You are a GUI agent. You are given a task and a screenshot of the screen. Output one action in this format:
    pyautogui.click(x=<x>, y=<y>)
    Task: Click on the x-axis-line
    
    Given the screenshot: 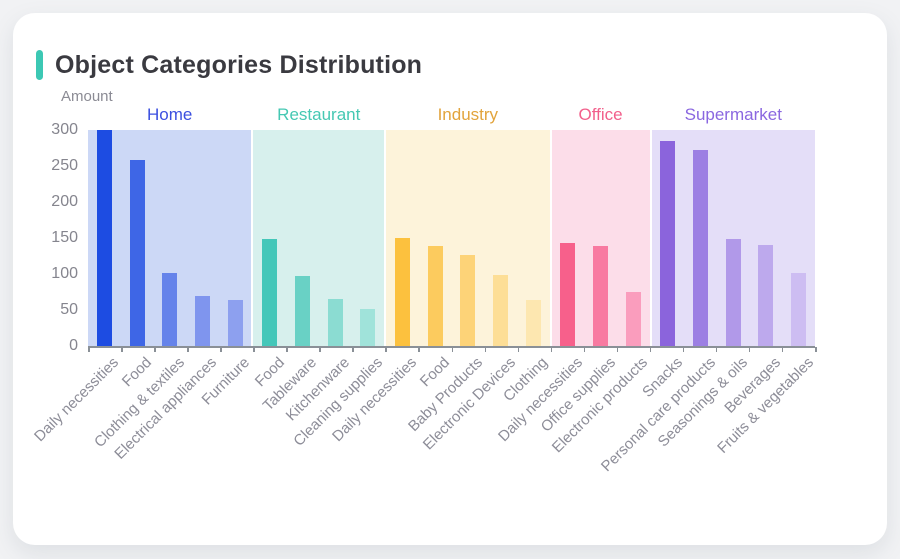 What is the action you would take?
    pyautogui.click(x=451, y=347)
    